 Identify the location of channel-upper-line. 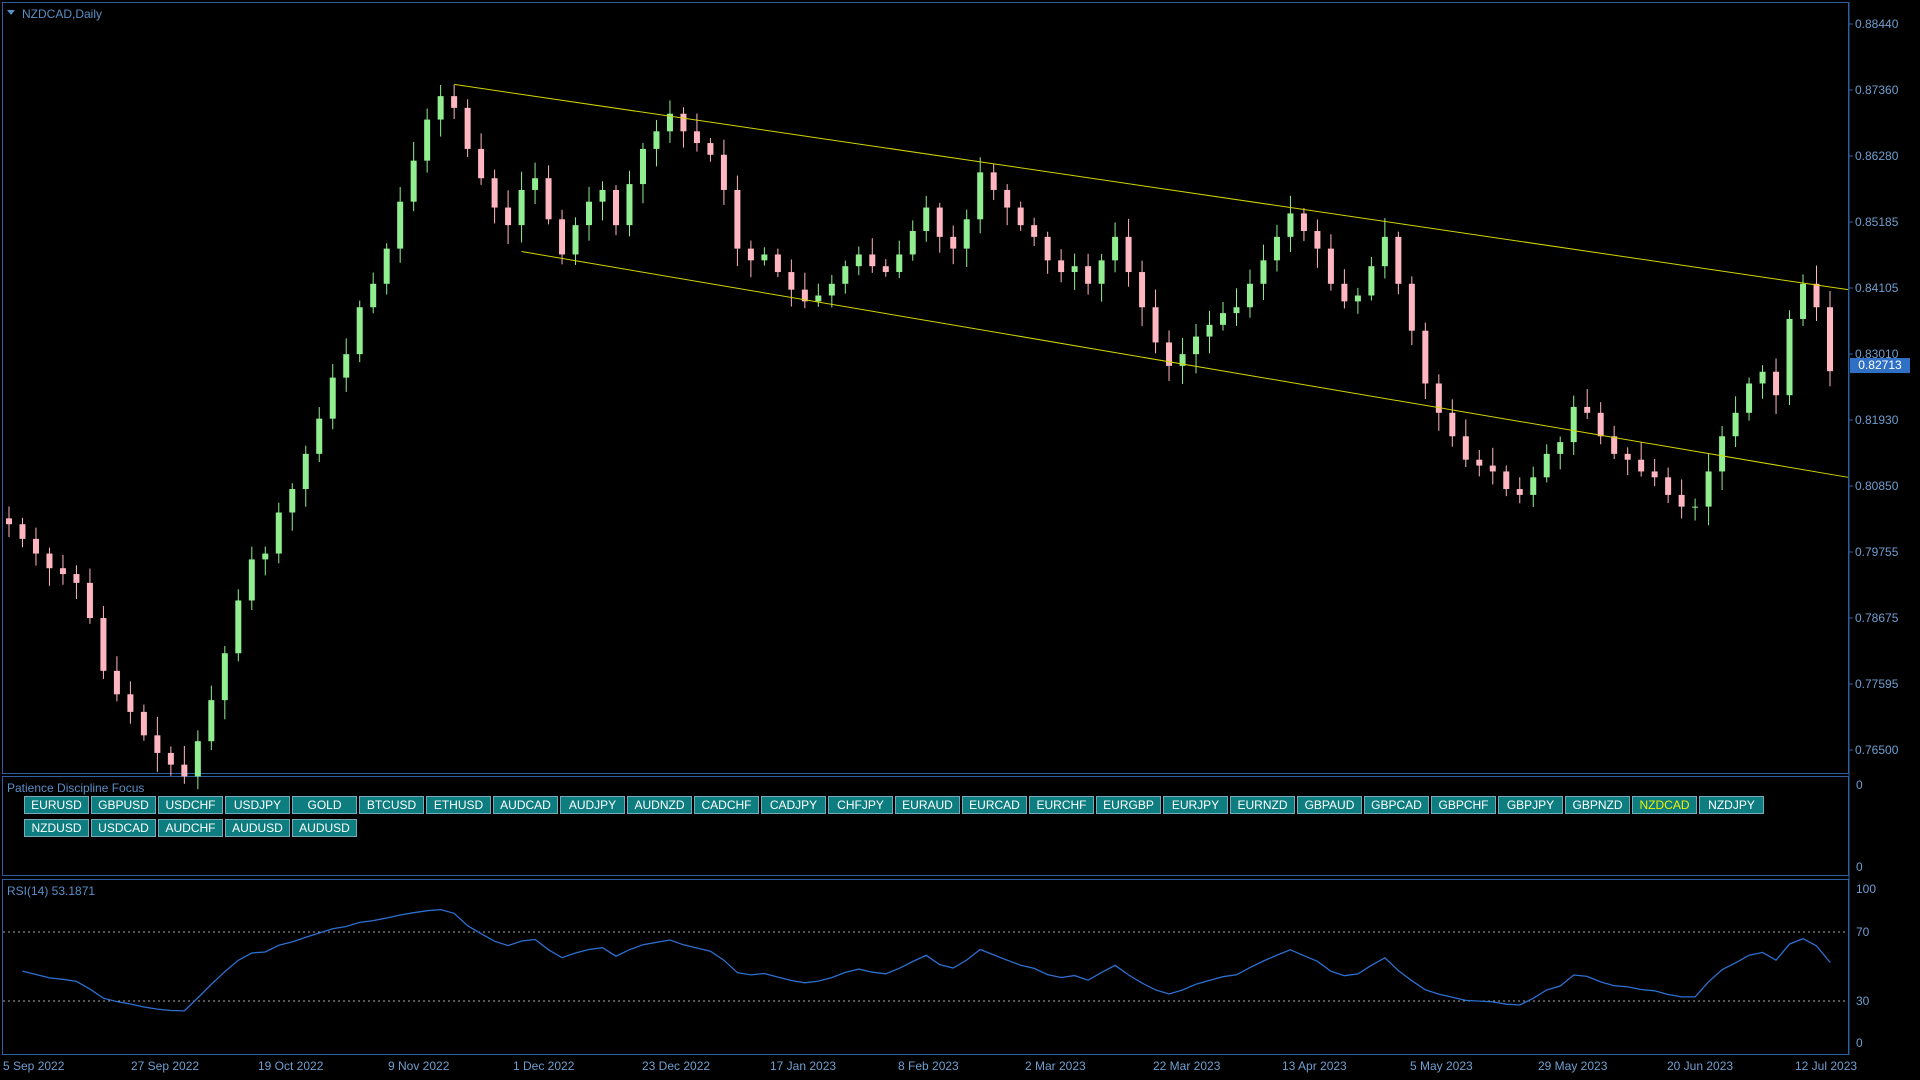
(1151, 187).